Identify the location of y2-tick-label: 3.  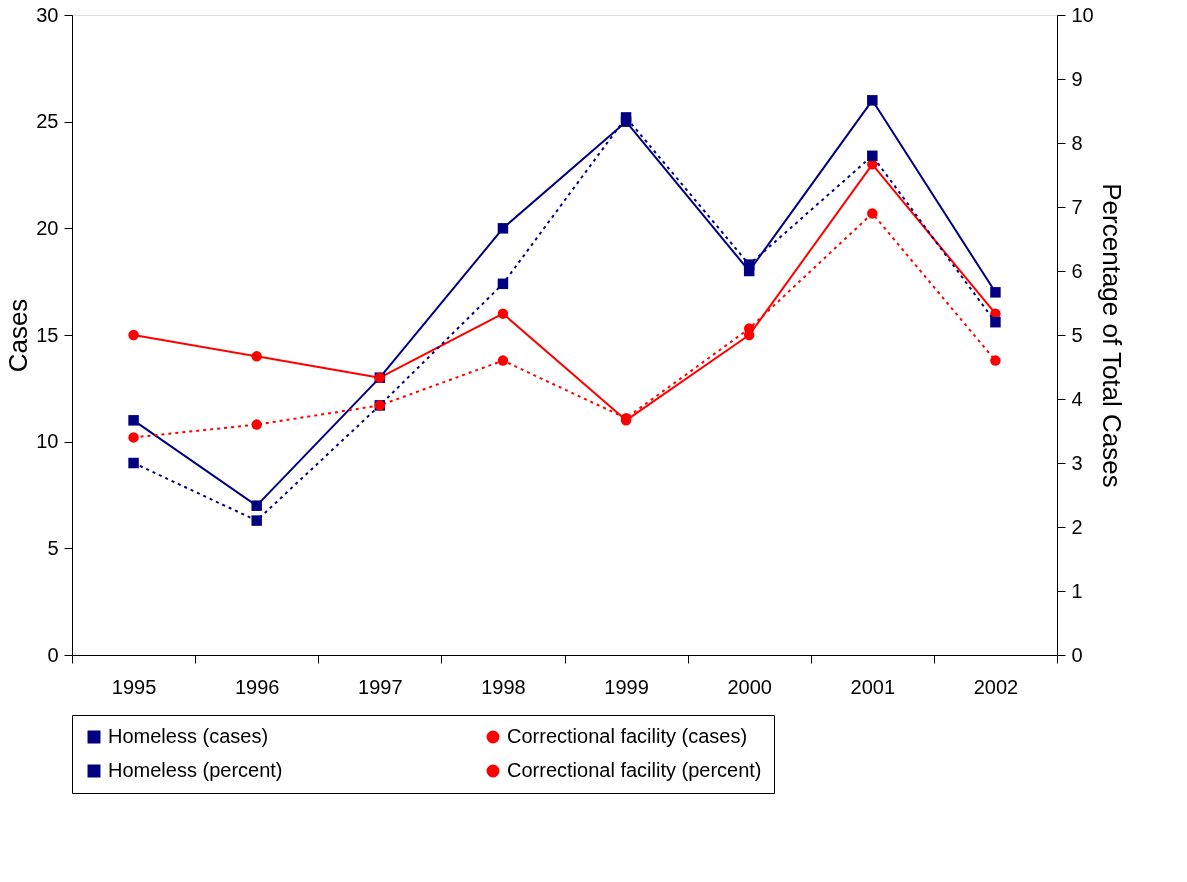
(1077, 462).